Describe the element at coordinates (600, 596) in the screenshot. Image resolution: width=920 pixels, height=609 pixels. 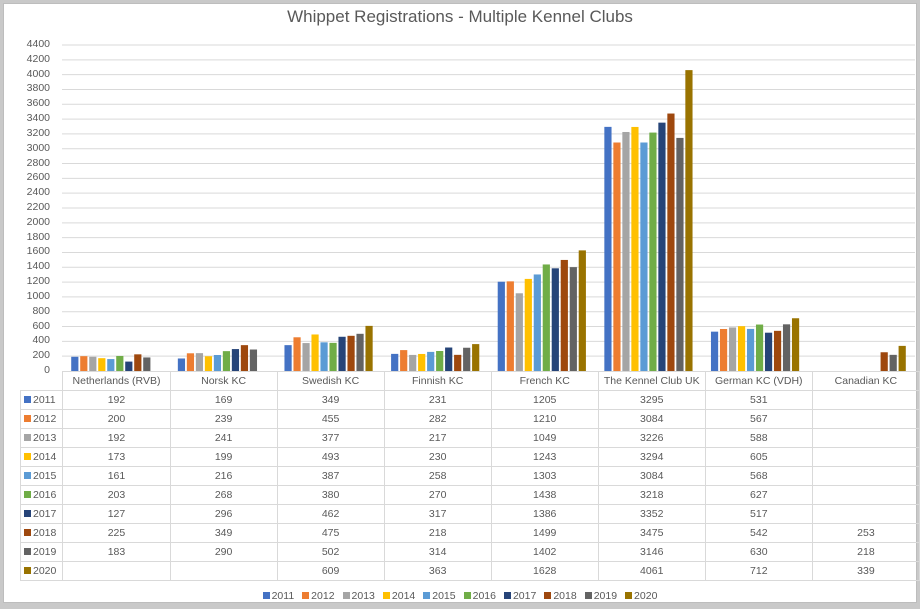
I see `legend-item: 2019` at that location.